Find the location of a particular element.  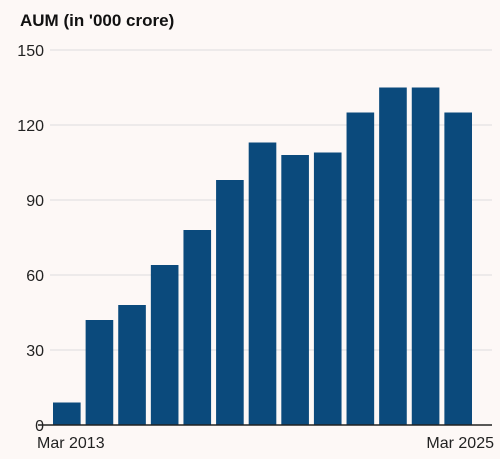

bar-mar-2024 is located at coordinates (425, 256).